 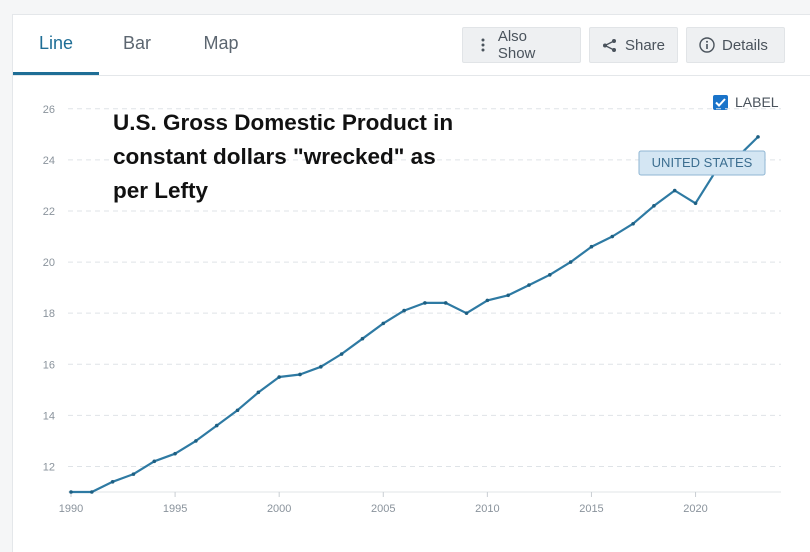 I want to click on data-point-2002, so click(x=321, y=367).